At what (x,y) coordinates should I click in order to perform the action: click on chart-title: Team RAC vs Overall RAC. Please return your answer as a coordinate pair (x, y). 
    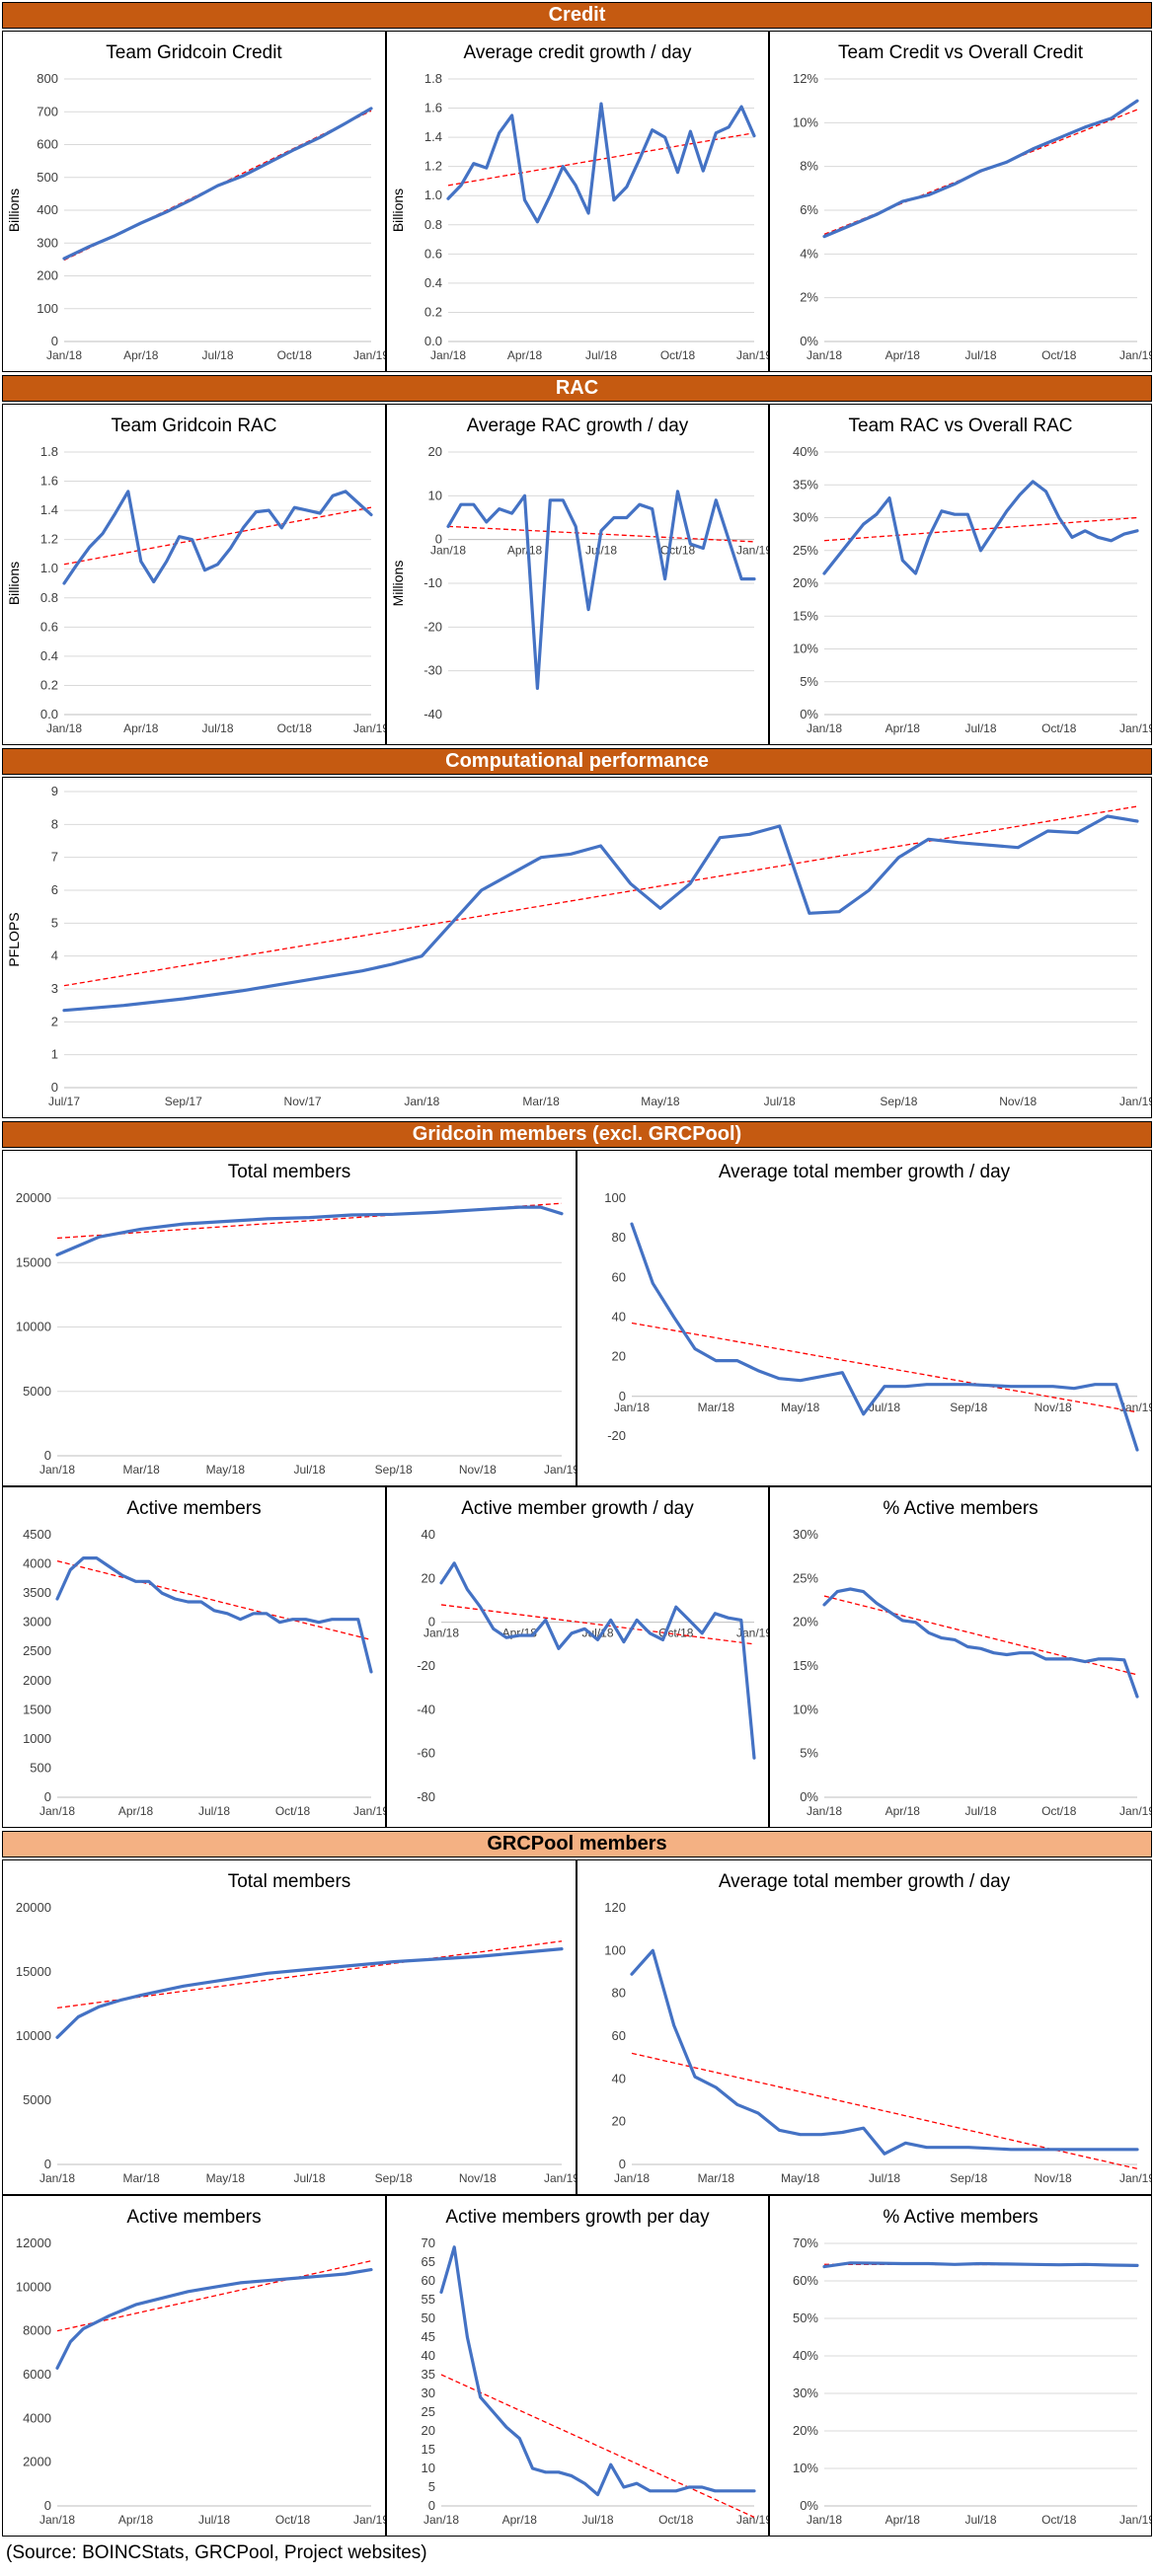
    Looking at the image, I should click on (961, 426).